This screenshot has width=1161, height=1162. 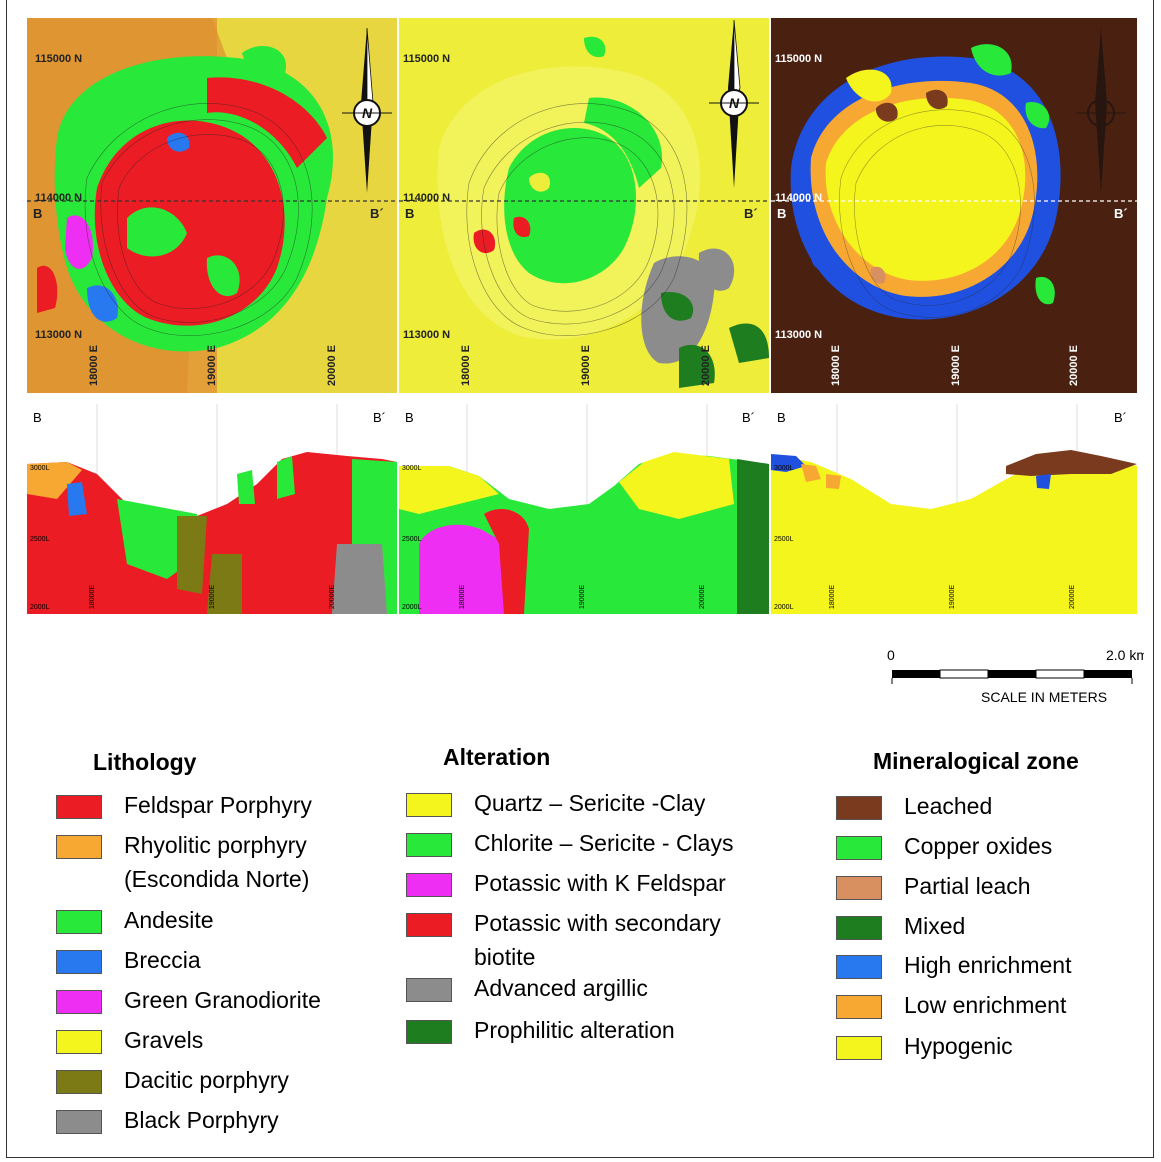 I want to click on lithology-legend-item: Feldspar Porphyry, so click(x=184, y=807).